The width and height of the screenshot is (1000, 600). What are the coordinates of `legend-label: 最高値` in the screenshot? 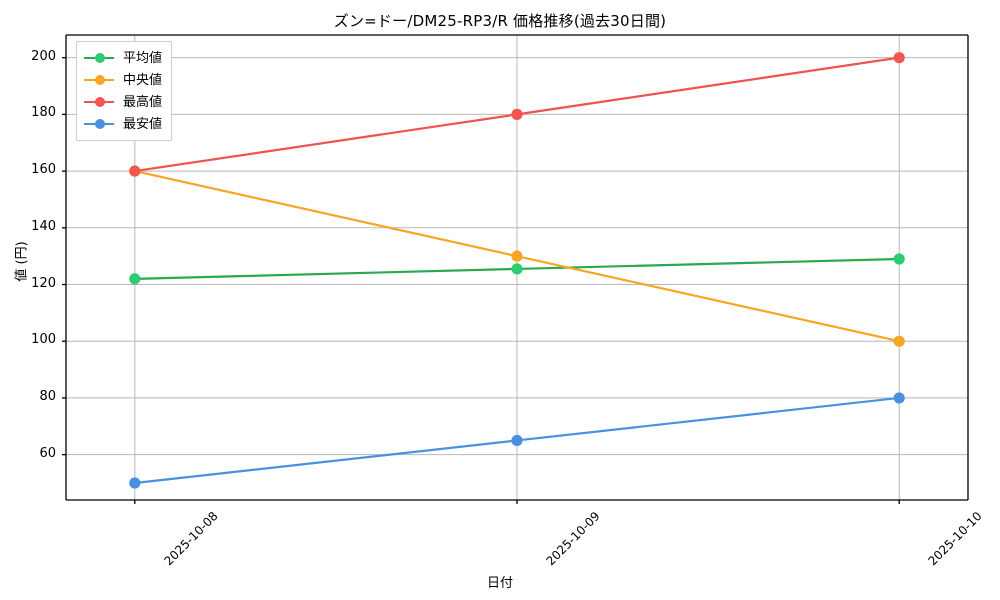 It's located at (143, 102).